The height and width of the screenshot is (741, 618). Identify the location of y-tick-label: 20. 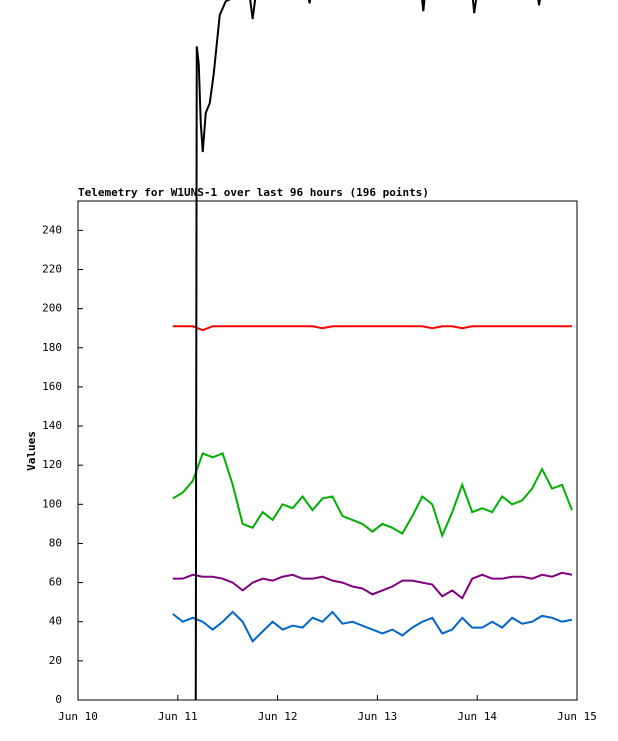
(55, 660).